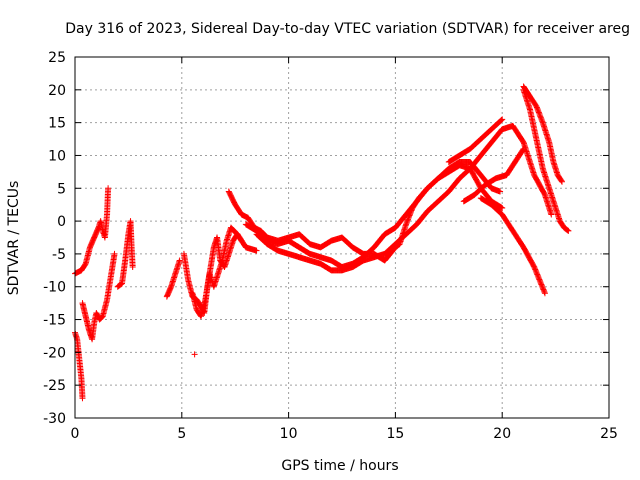 The height and width of the screenshot is (480, 640). I want to click on x-tick-label: 25, so click(609, 434).